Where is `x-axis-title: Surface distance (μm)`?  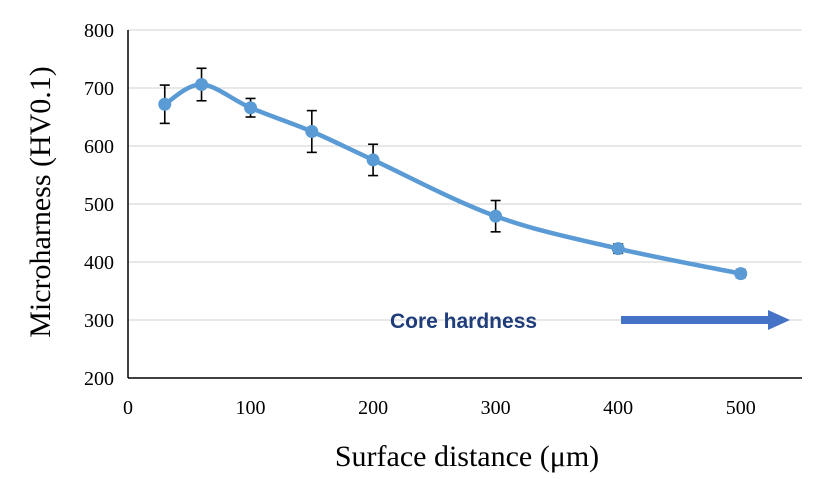
x-axis-title: Surface distance (μm) is located at coordinates (467, 456).